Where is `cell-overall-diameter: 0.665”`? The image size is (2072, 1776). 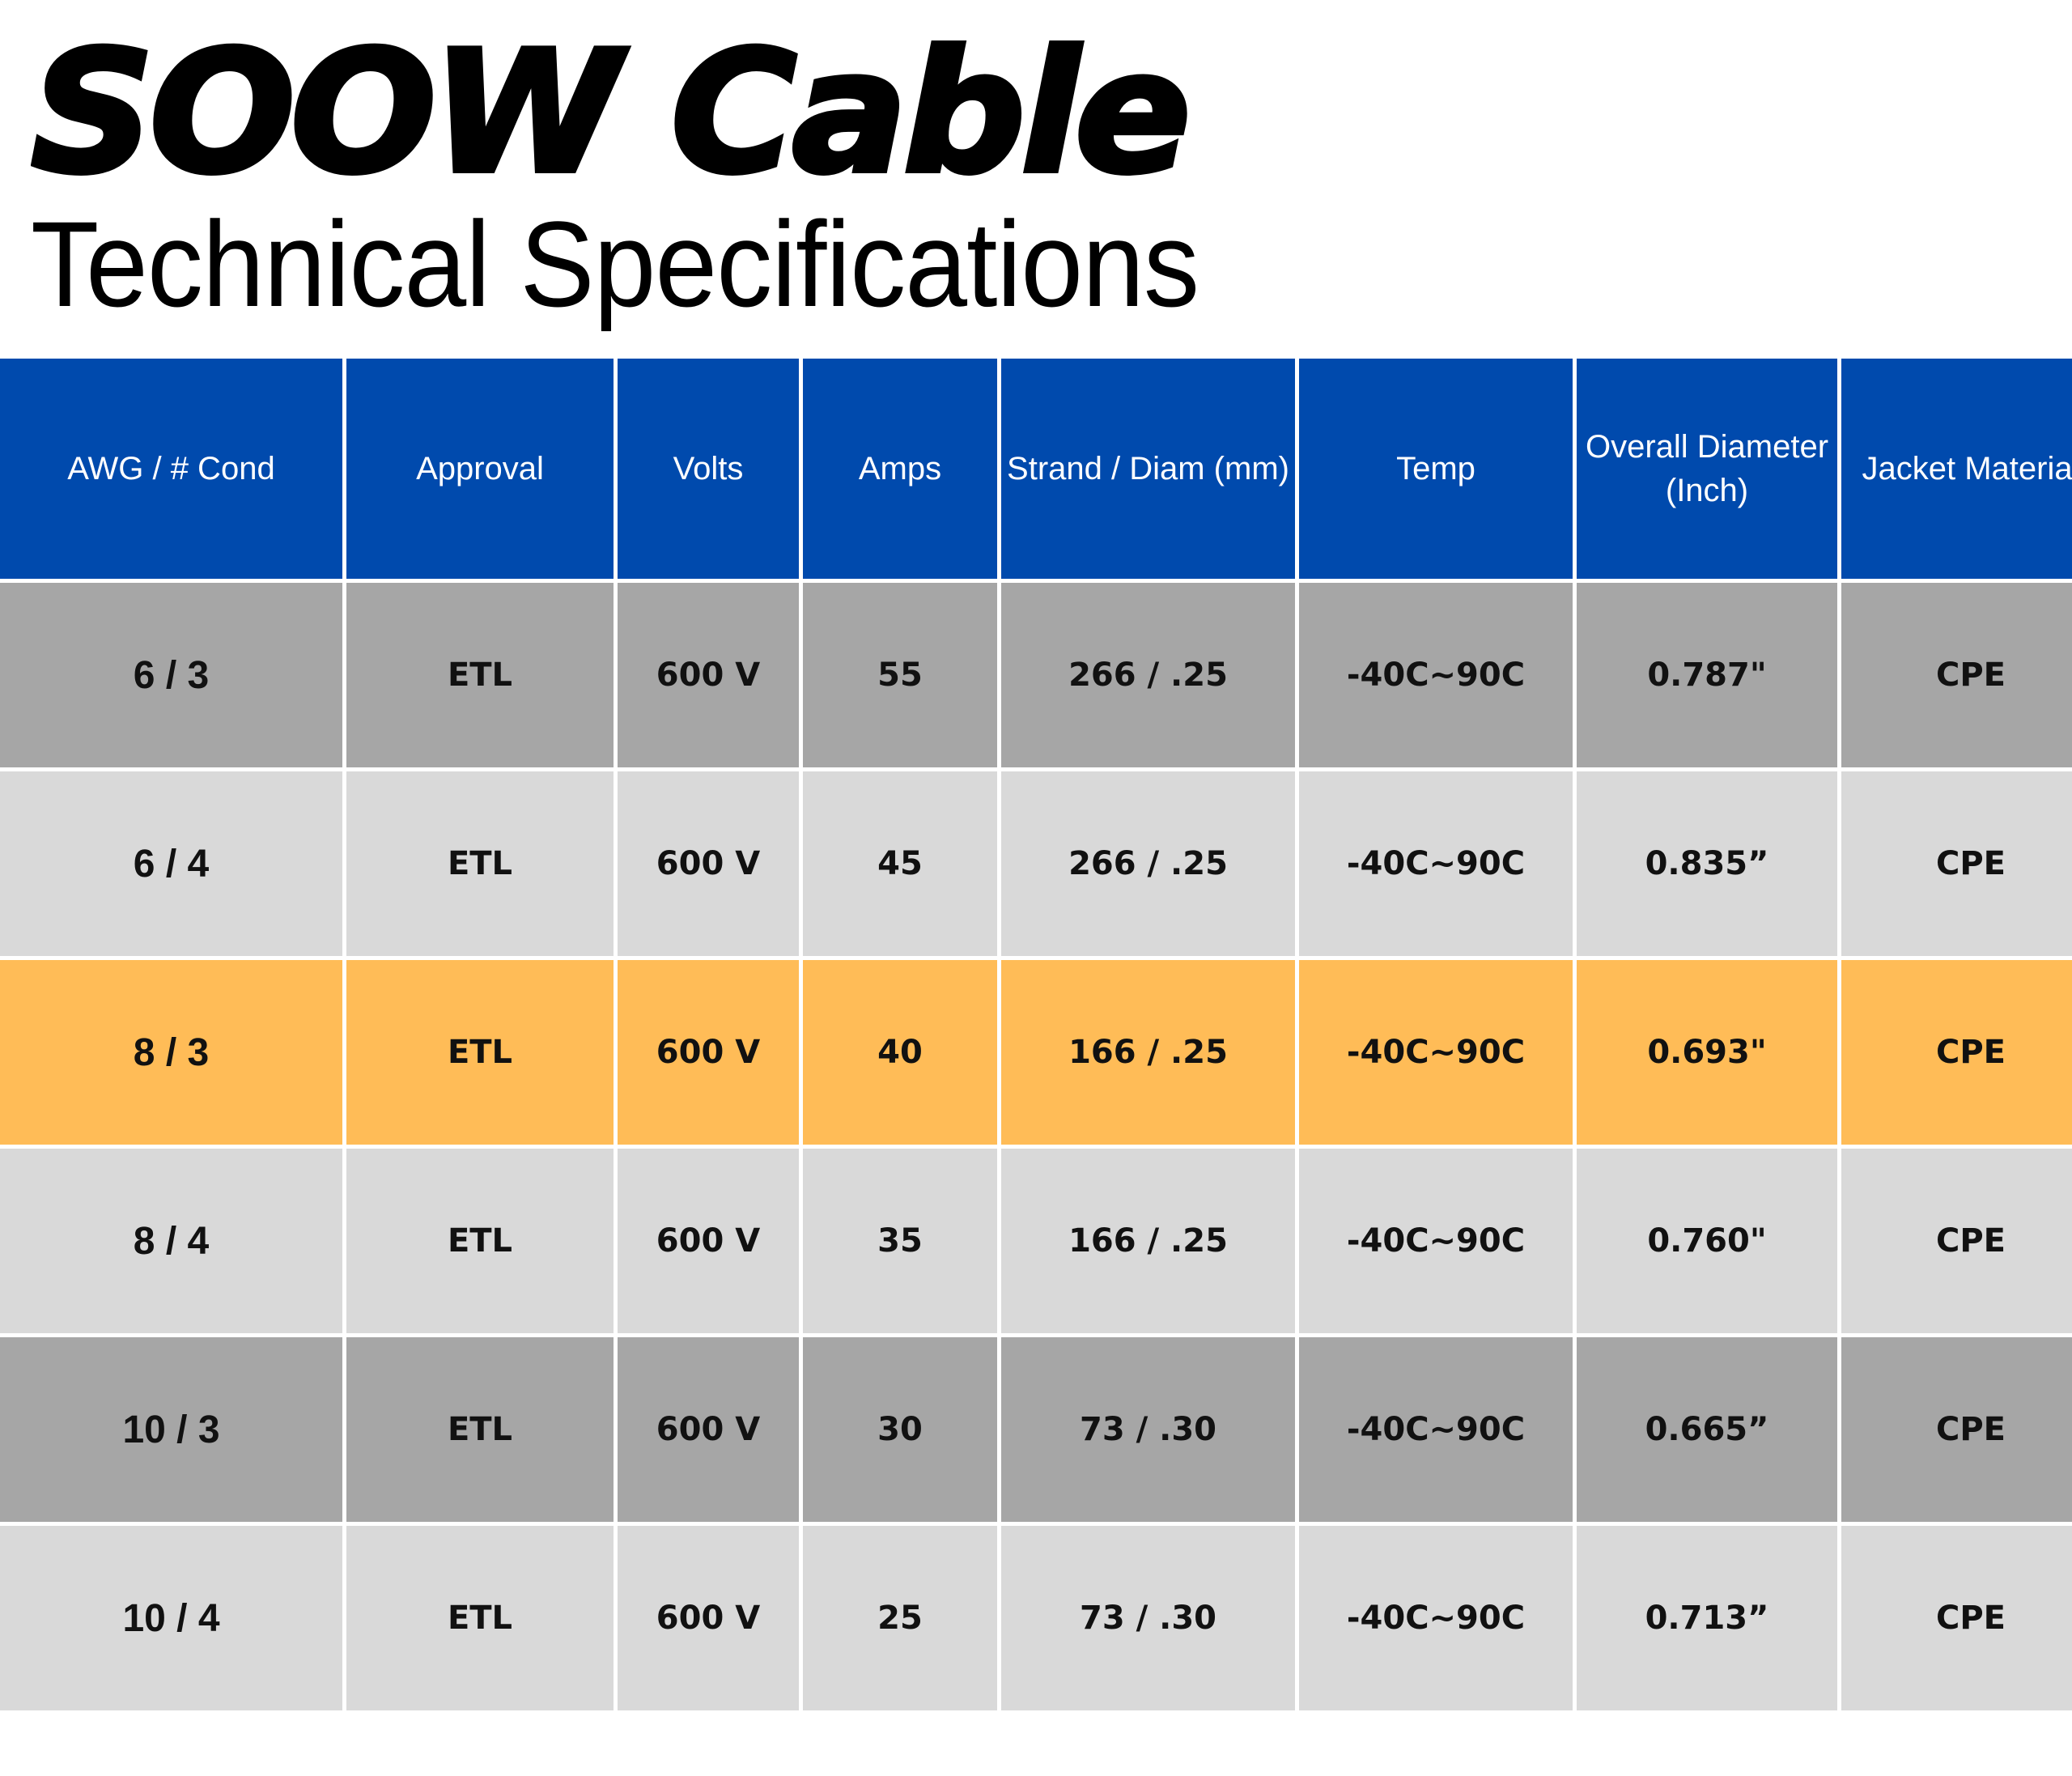 cell-overall-diameter: 0.665” is located at coordinates (1707, 1429).